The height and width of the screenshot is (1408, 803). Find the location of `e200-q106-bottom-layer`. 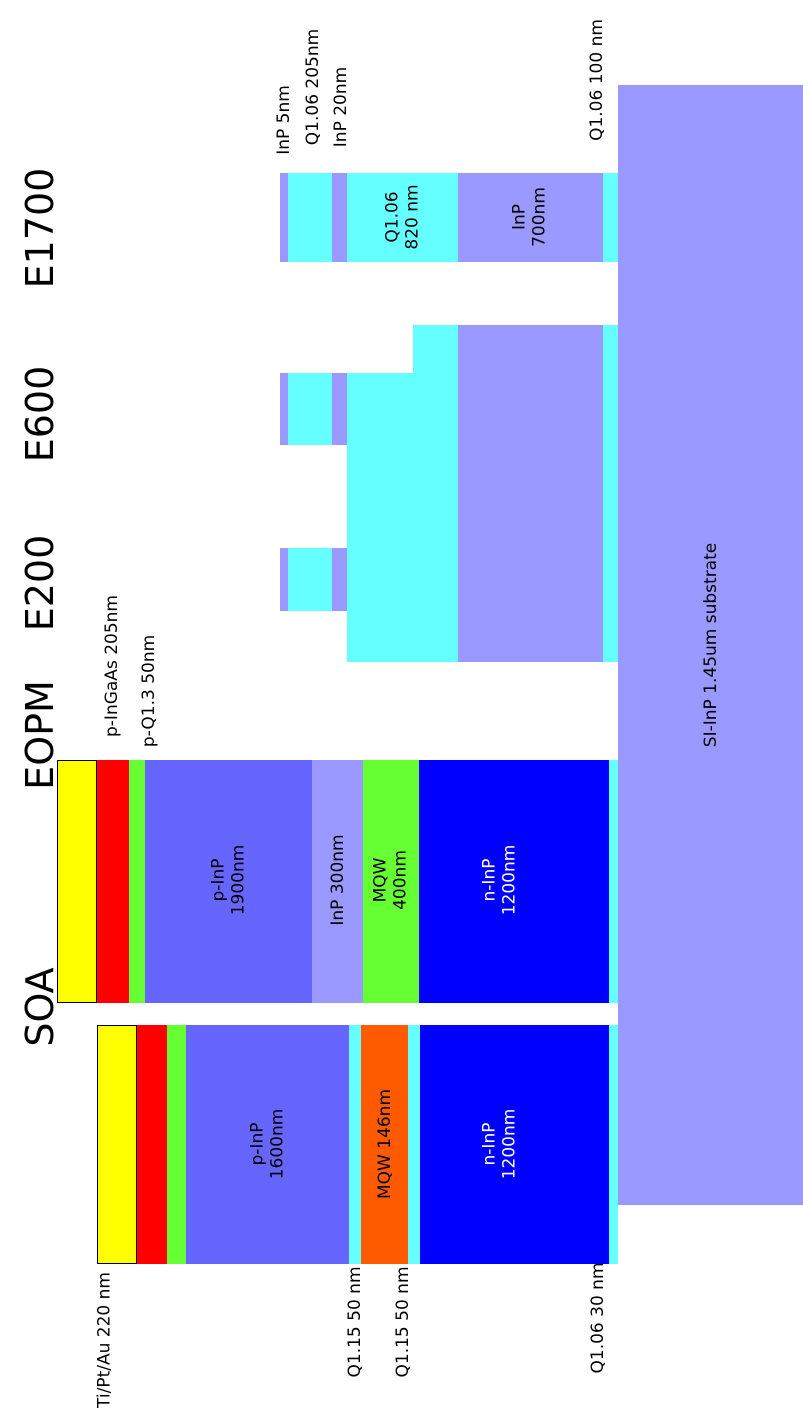

e200-q106-bottom-layer is located at coordinates (610, 581).